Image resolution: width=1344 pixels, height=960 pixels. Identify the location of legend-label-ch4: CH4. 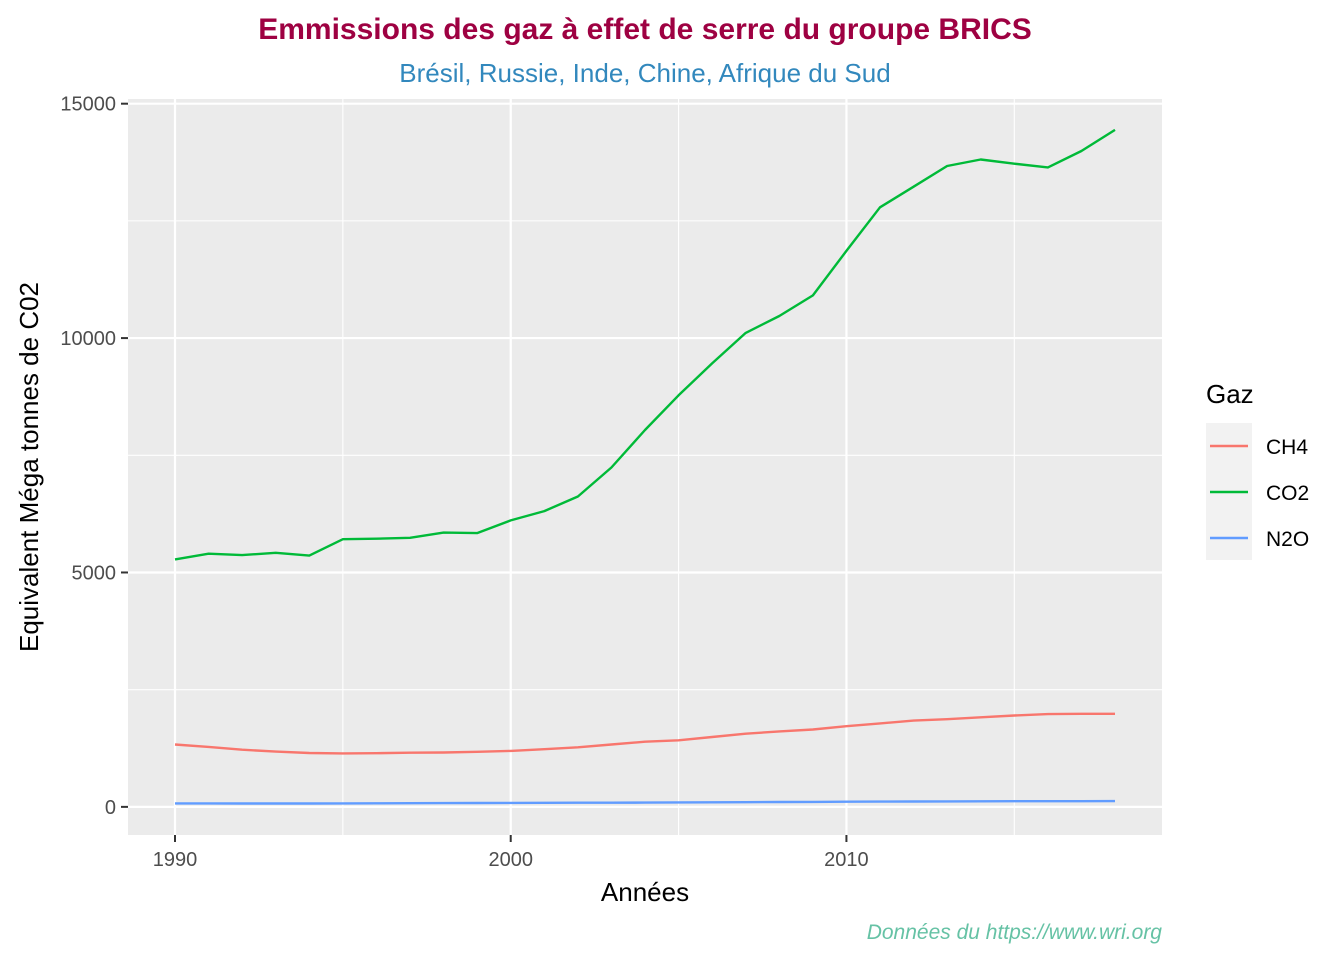
(1287, 447).